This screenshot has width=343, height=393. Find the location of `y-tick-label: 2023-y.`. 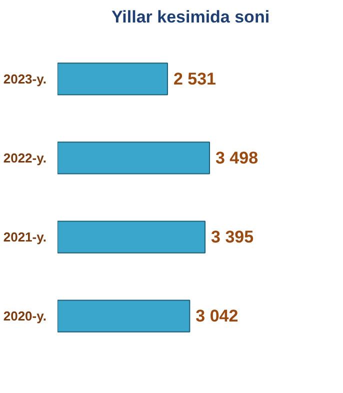

y-tick-label: 2023-y. is located at coordinates (25, 78).